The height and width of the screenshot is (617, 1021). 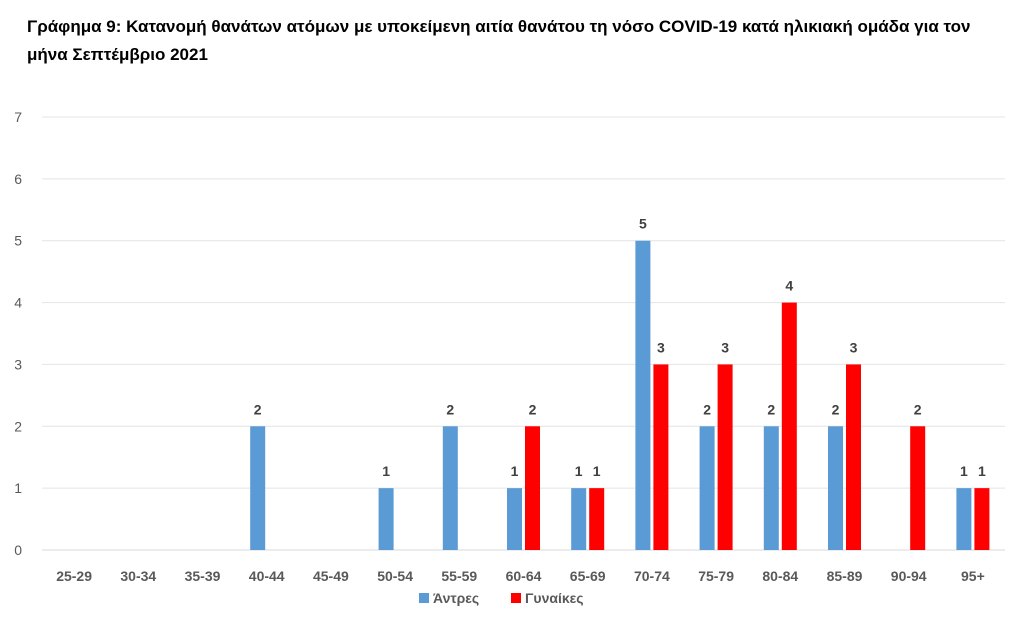 I want to click on y-tick-label: 5, so click(x=18, y=241).